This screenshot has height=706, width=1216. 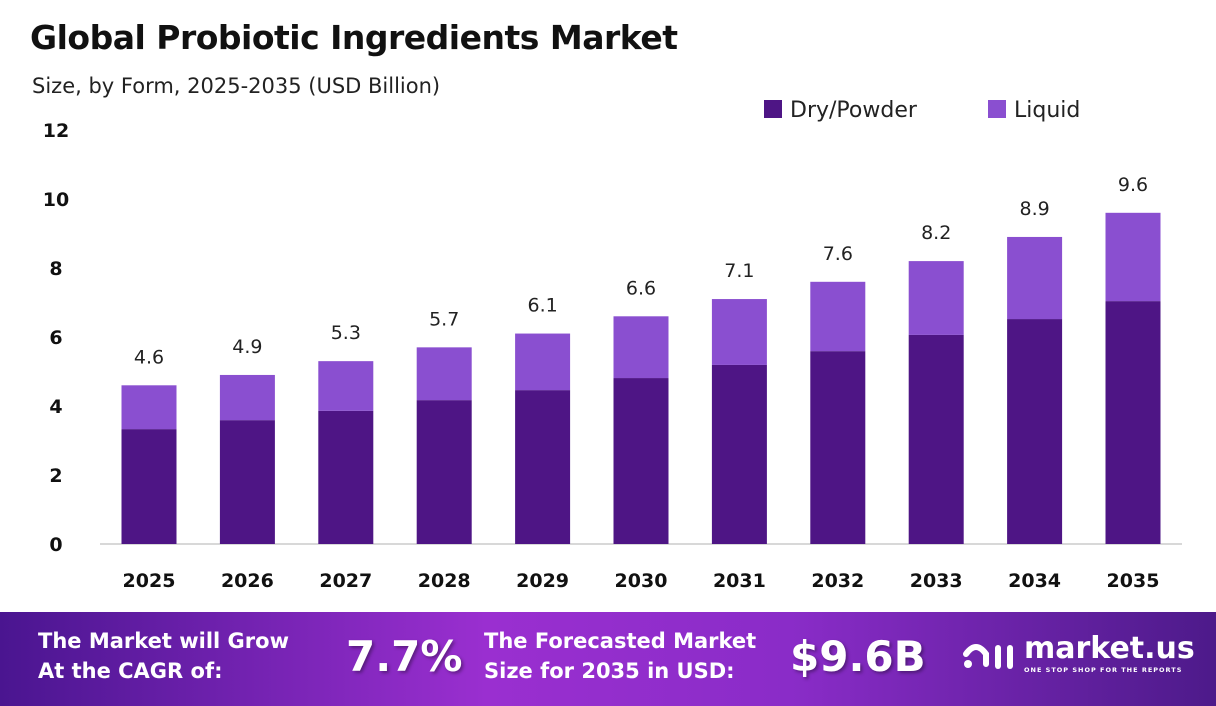 I want to click on bar-dry-powder-2033, so click(x=936, y=439).